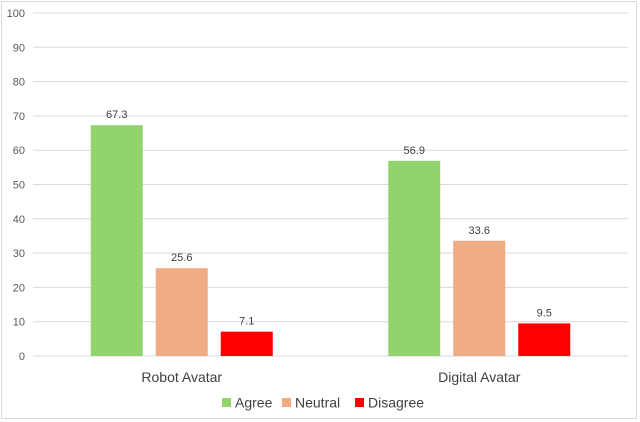 This screenshot has height=422, width=640. I want to click on y-tick-label: 30, so click(19, 254).